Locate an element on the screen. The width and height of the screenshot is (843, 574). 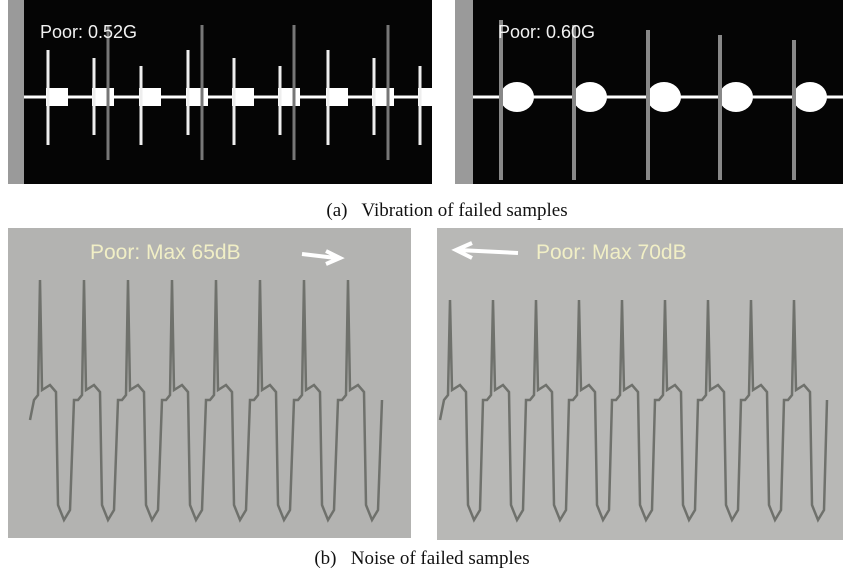
caption: (a) Vibration of failed samples is located at coordinates (446, 210).